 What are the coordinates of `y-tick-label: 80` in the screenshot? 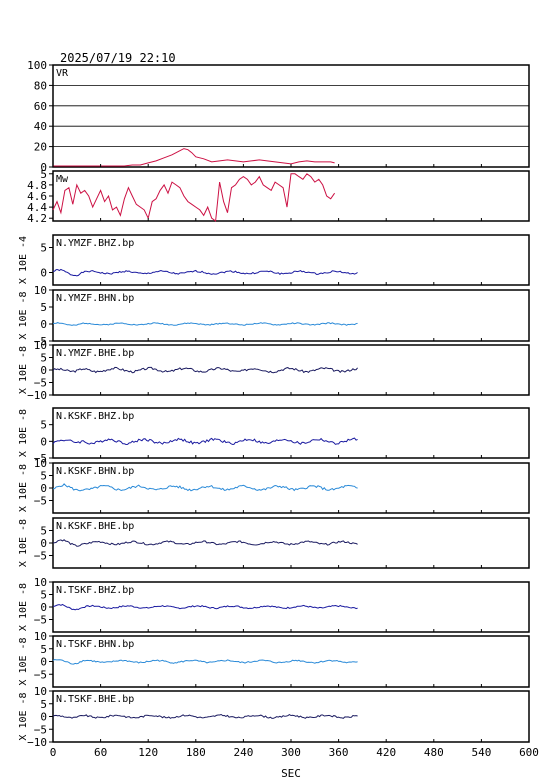 It's located at (40, 85).